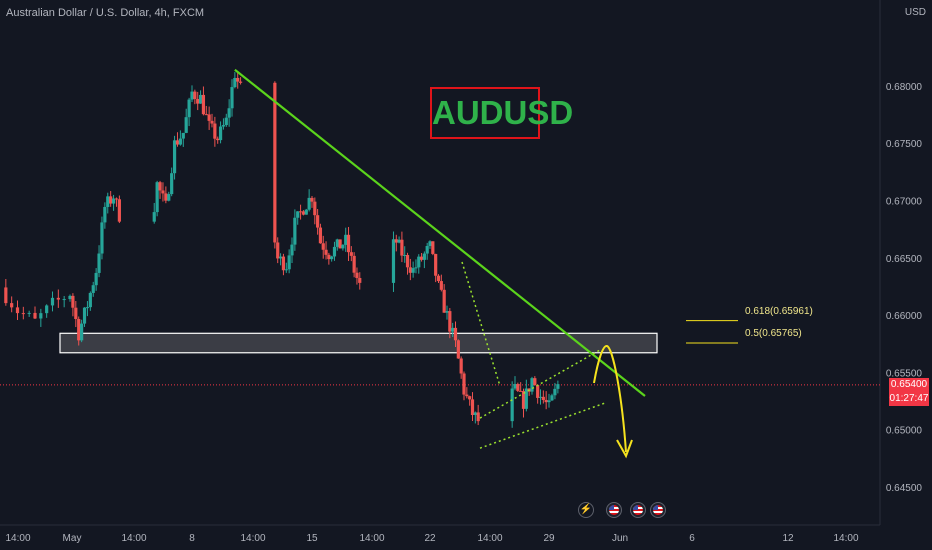 The width and height of the screenshot is (932, 550). What do you see at coordinates (620, 538) in the screenshot?
I see `x-tick-label: Jun` at bounding box center [620, 538].